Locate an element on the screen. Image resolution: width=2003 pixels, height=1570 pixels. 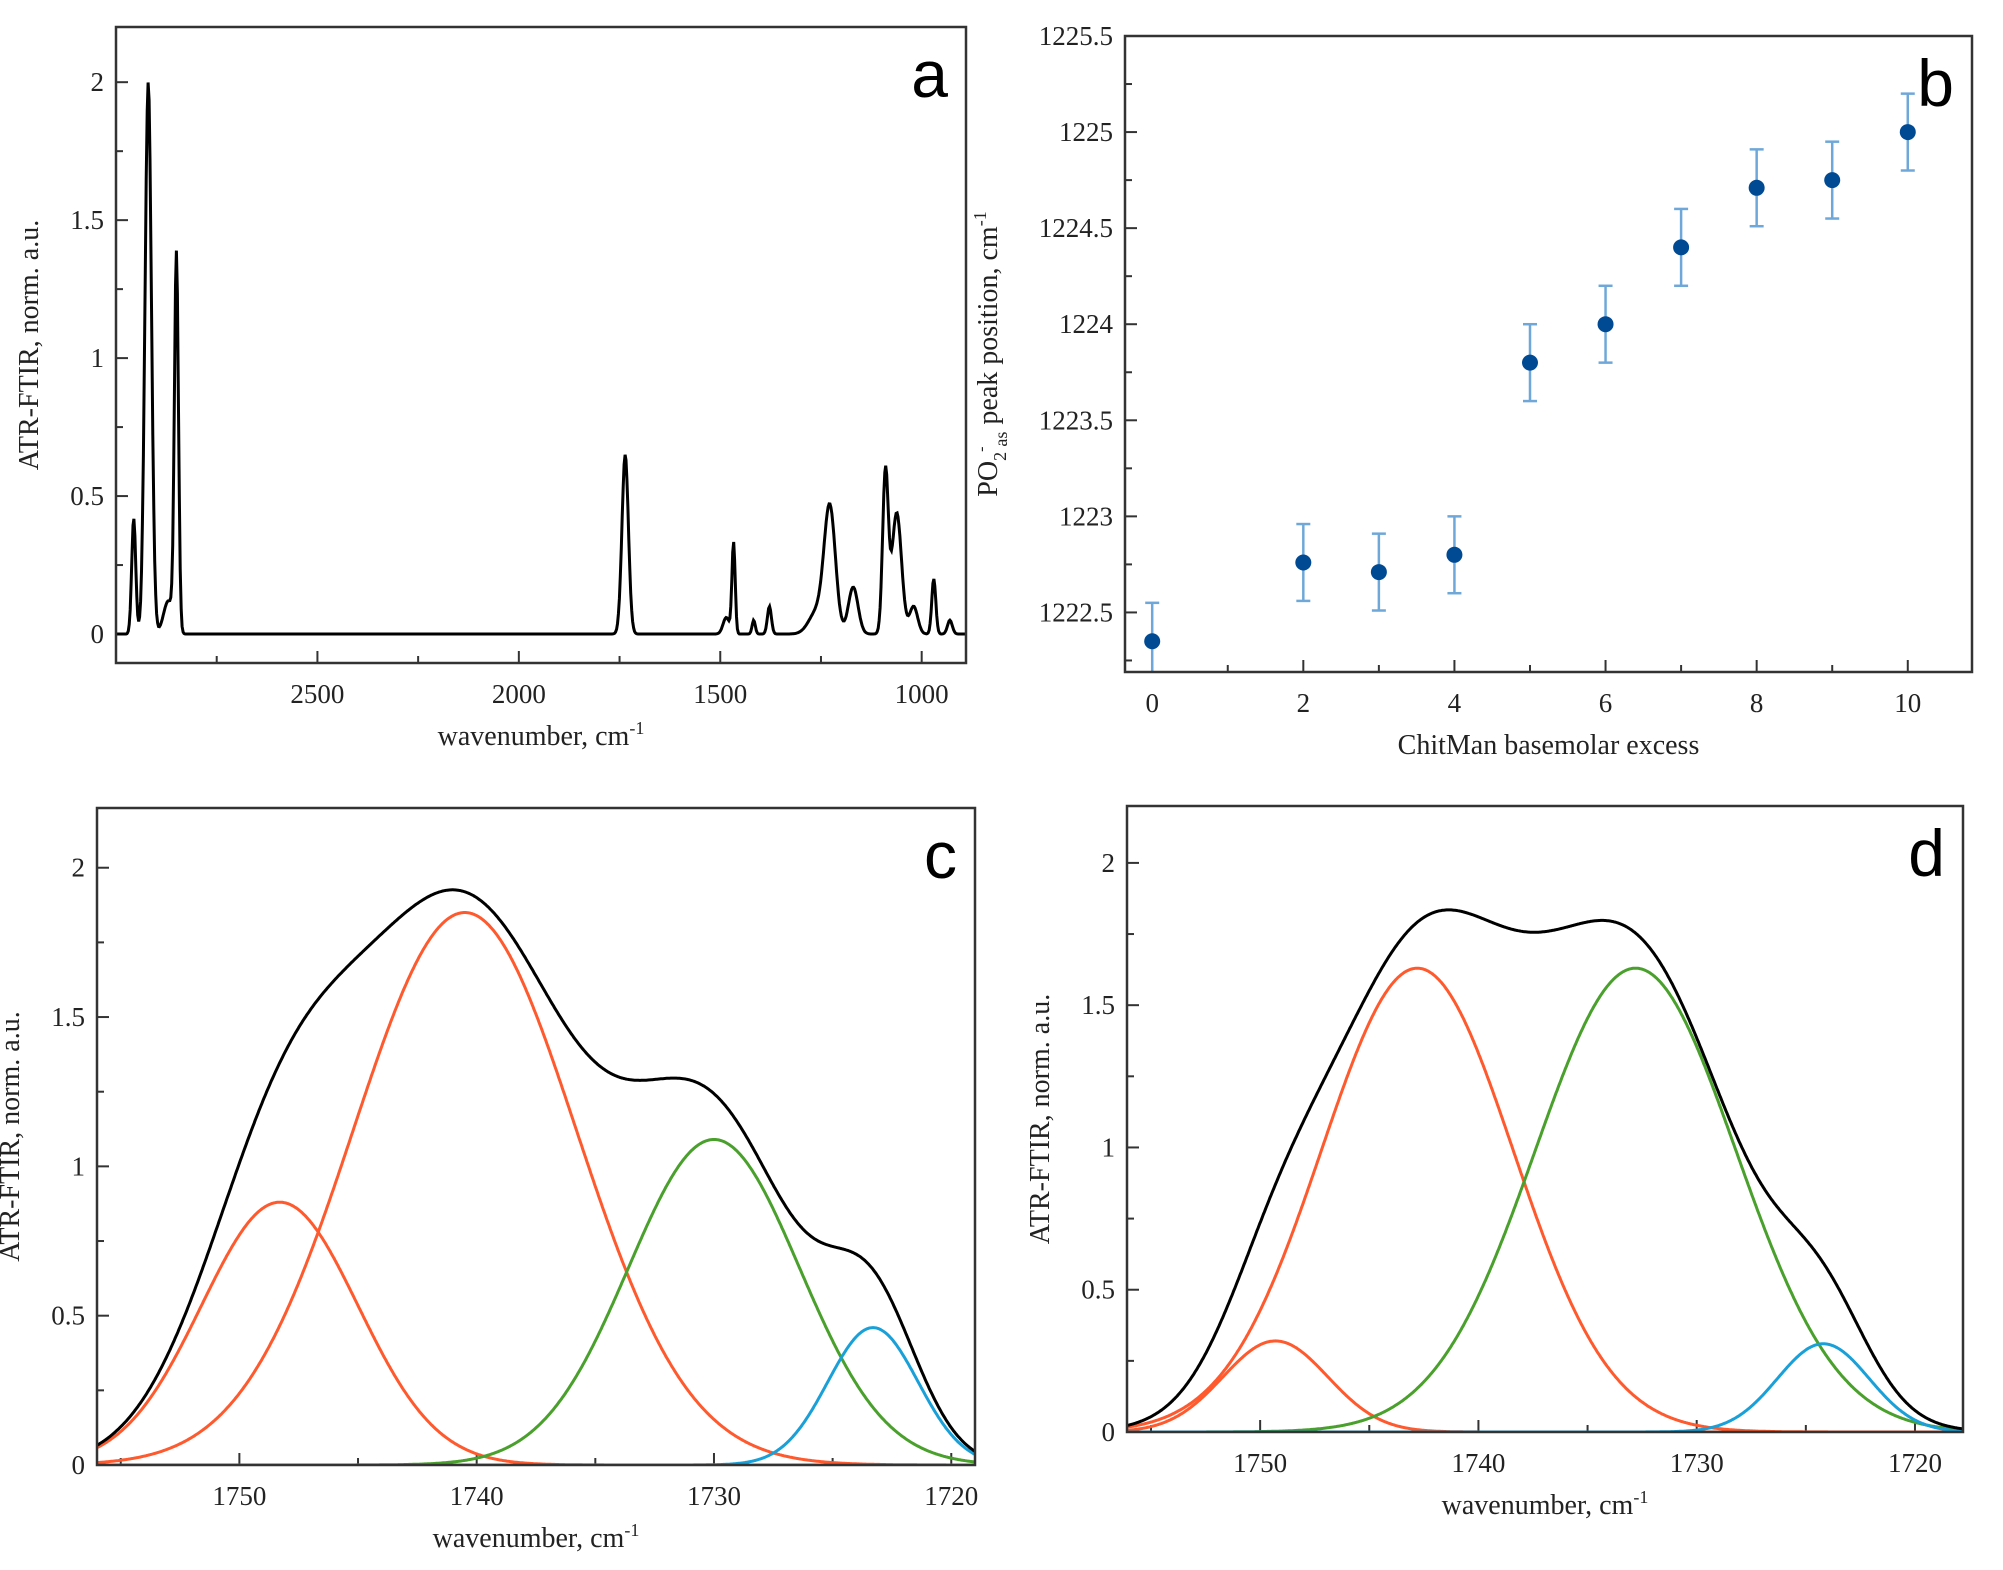
y-tick-label: 1225.5 is located at coordinates (1076, 36).